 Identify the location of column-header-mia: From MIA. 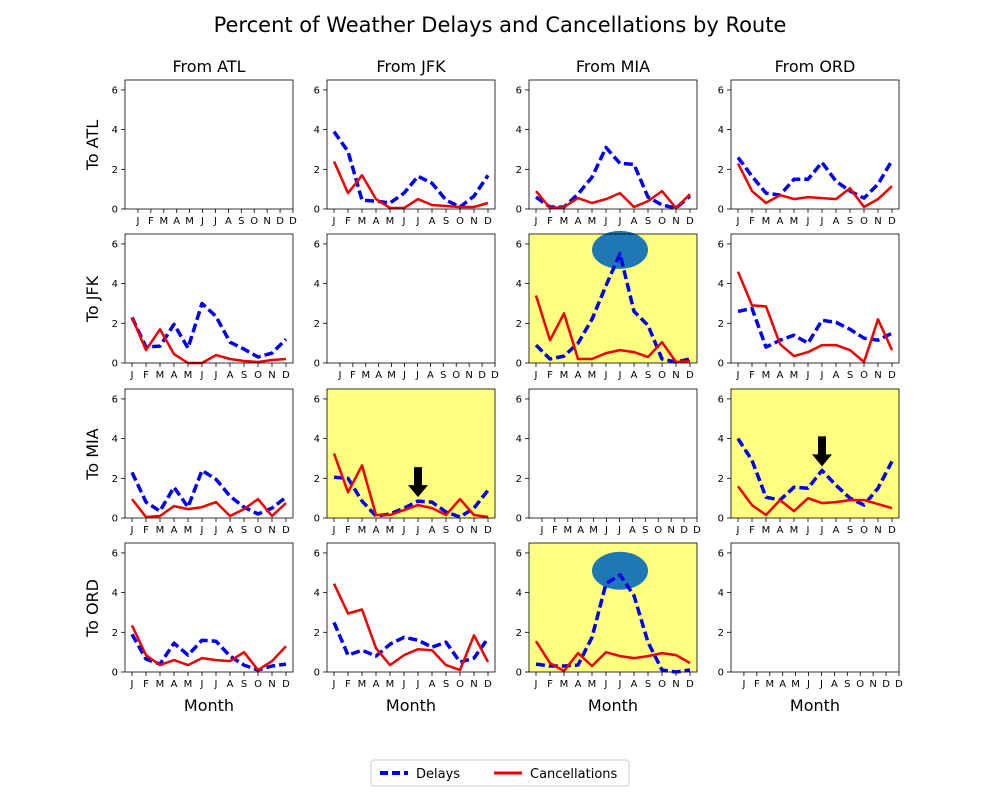
(613, 66).